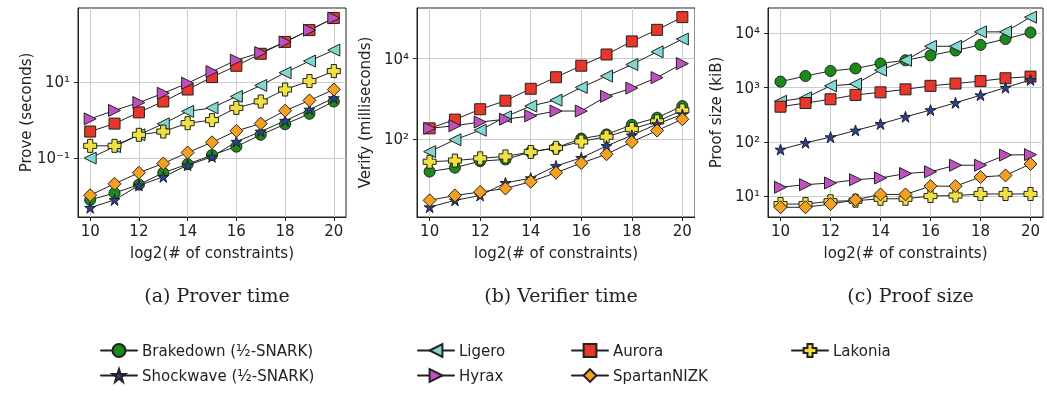  What do you see at coordinates (716, 112) in the screenshot?
I see `y-axis-title: Proof size (kiB)` at bounding box center [716, 112].